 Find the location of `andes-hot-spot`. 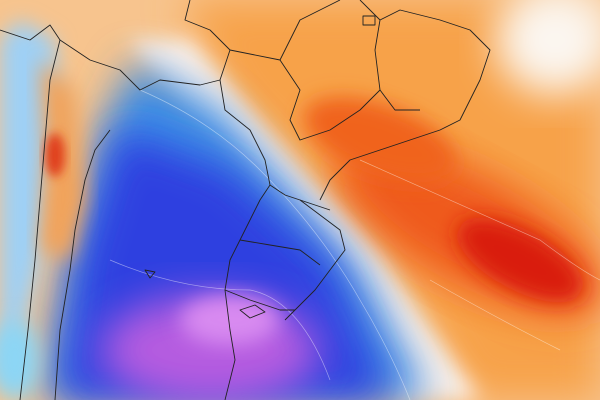

andes-hot-spot is located at coordinates (55, 155).